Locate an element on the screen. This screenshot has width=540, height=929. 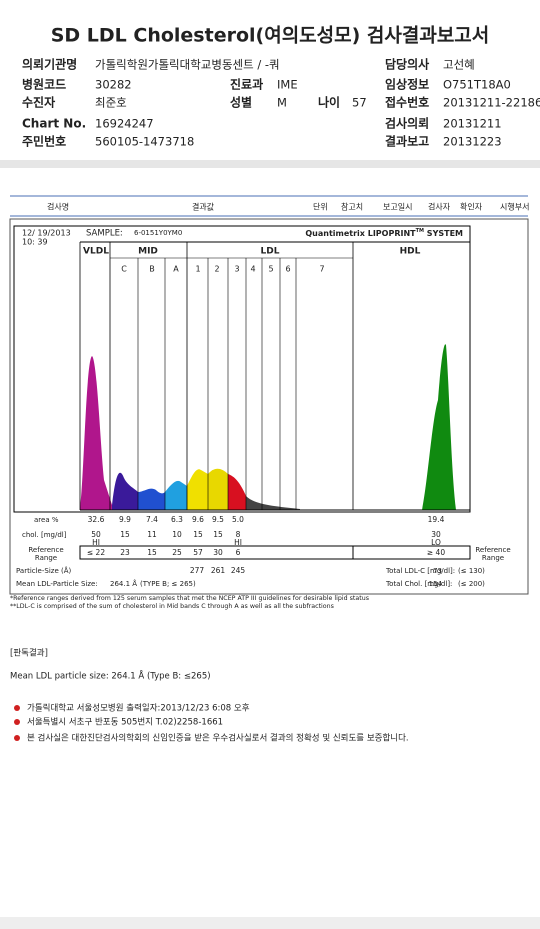
sample-id: 6-0151Y0YM0 is located at coordinates (158, 233).